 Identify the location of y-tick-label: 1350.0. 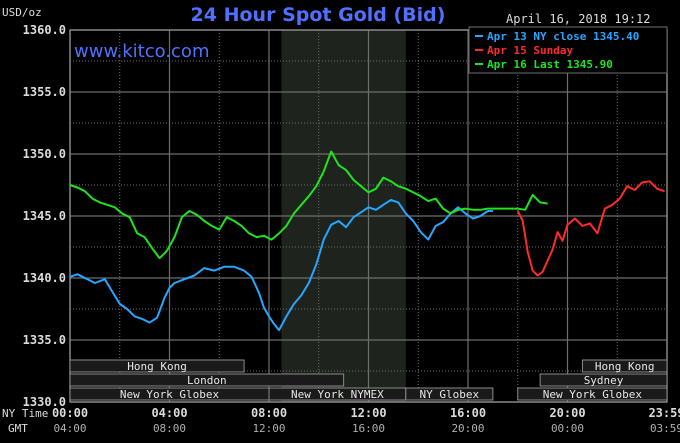
(44, 154).